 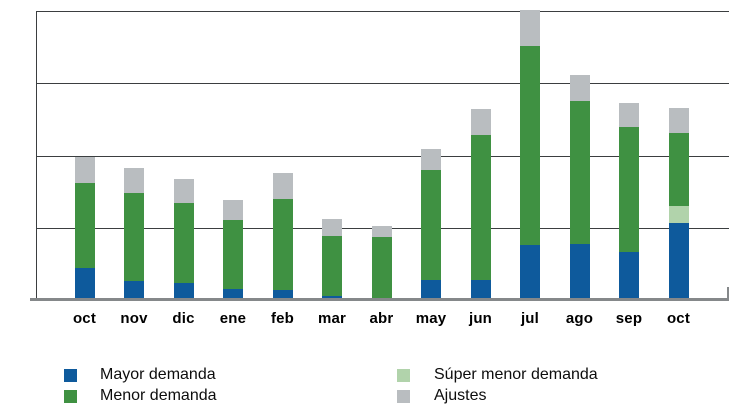 What do you see at coordinates (158, 395) in the screenshot?
I see `legend-label-menor-demanda: Menor demanda` at bounding box center [158, 395].